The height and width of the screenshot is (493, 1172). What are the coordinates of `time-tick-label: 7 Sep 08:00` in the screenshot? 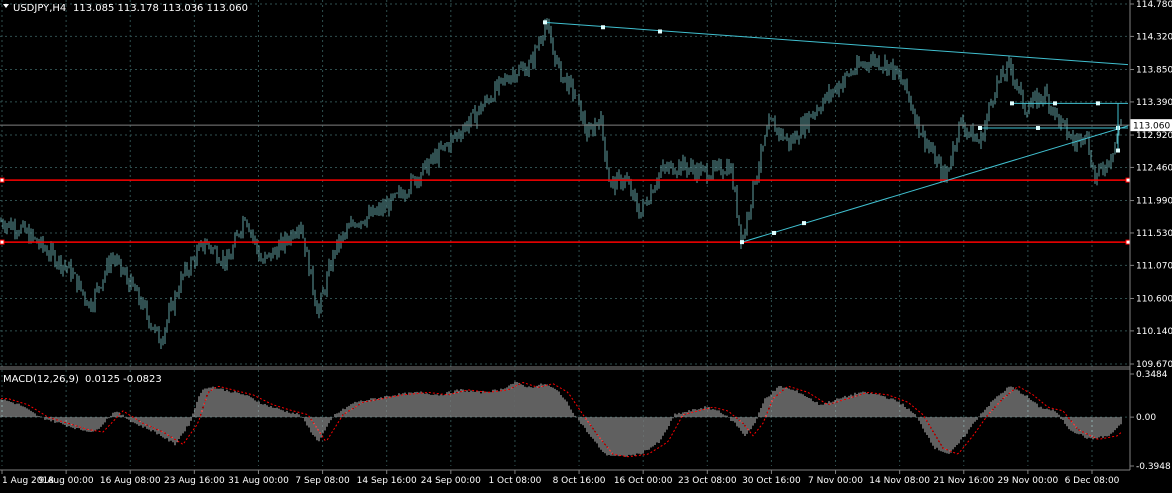 It's located at (322, 481).